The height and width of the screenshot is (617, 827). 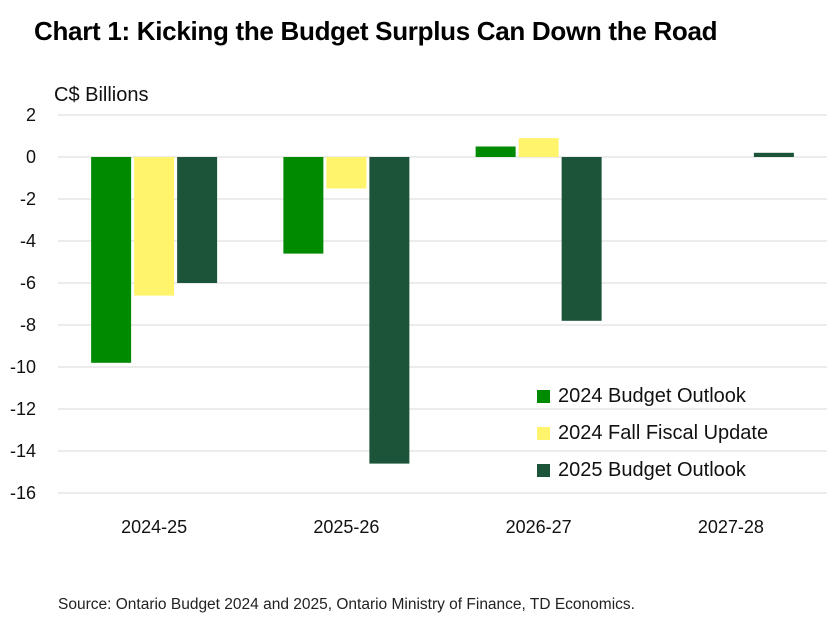 I want to click on x-tick-label: 2026-27, so click(x=539, y=527).